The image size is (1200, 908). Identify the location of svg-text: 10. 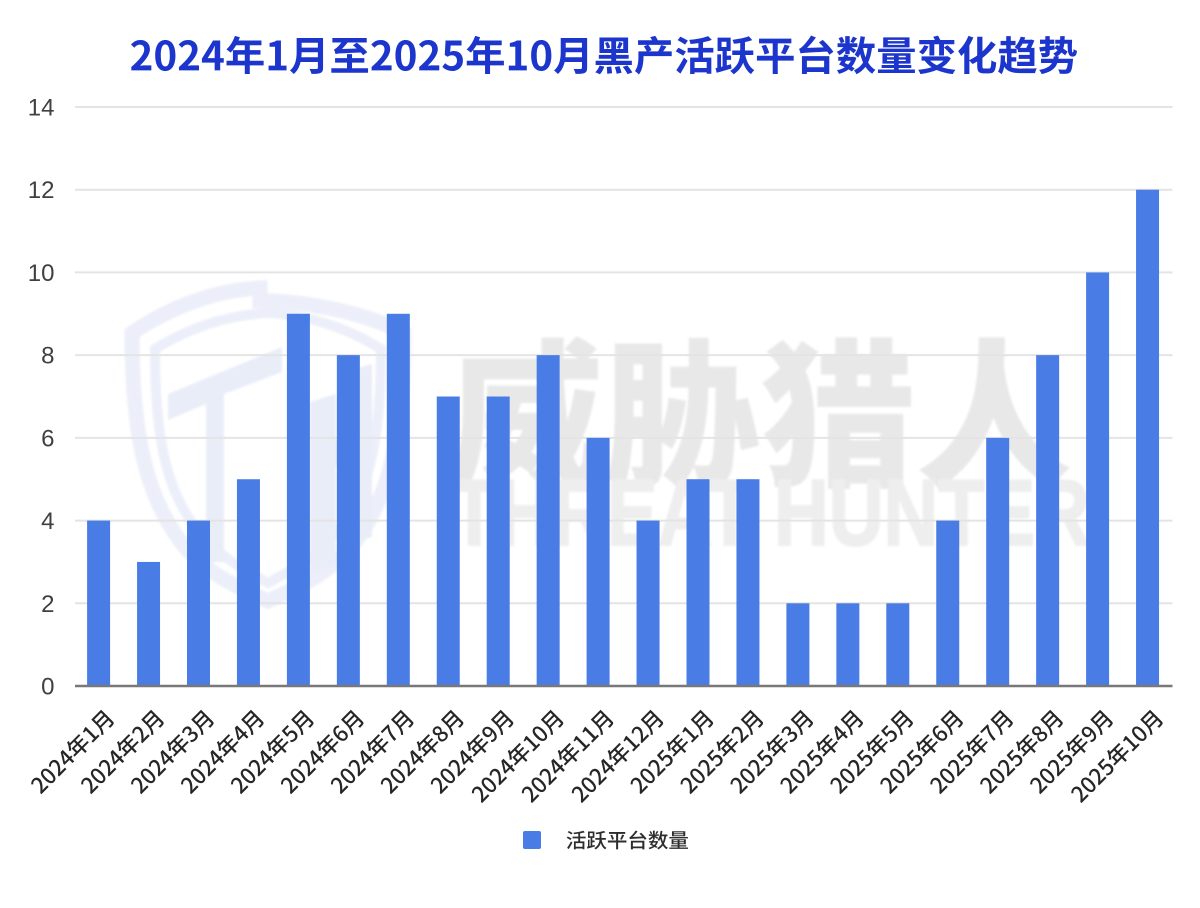
(41, 273).